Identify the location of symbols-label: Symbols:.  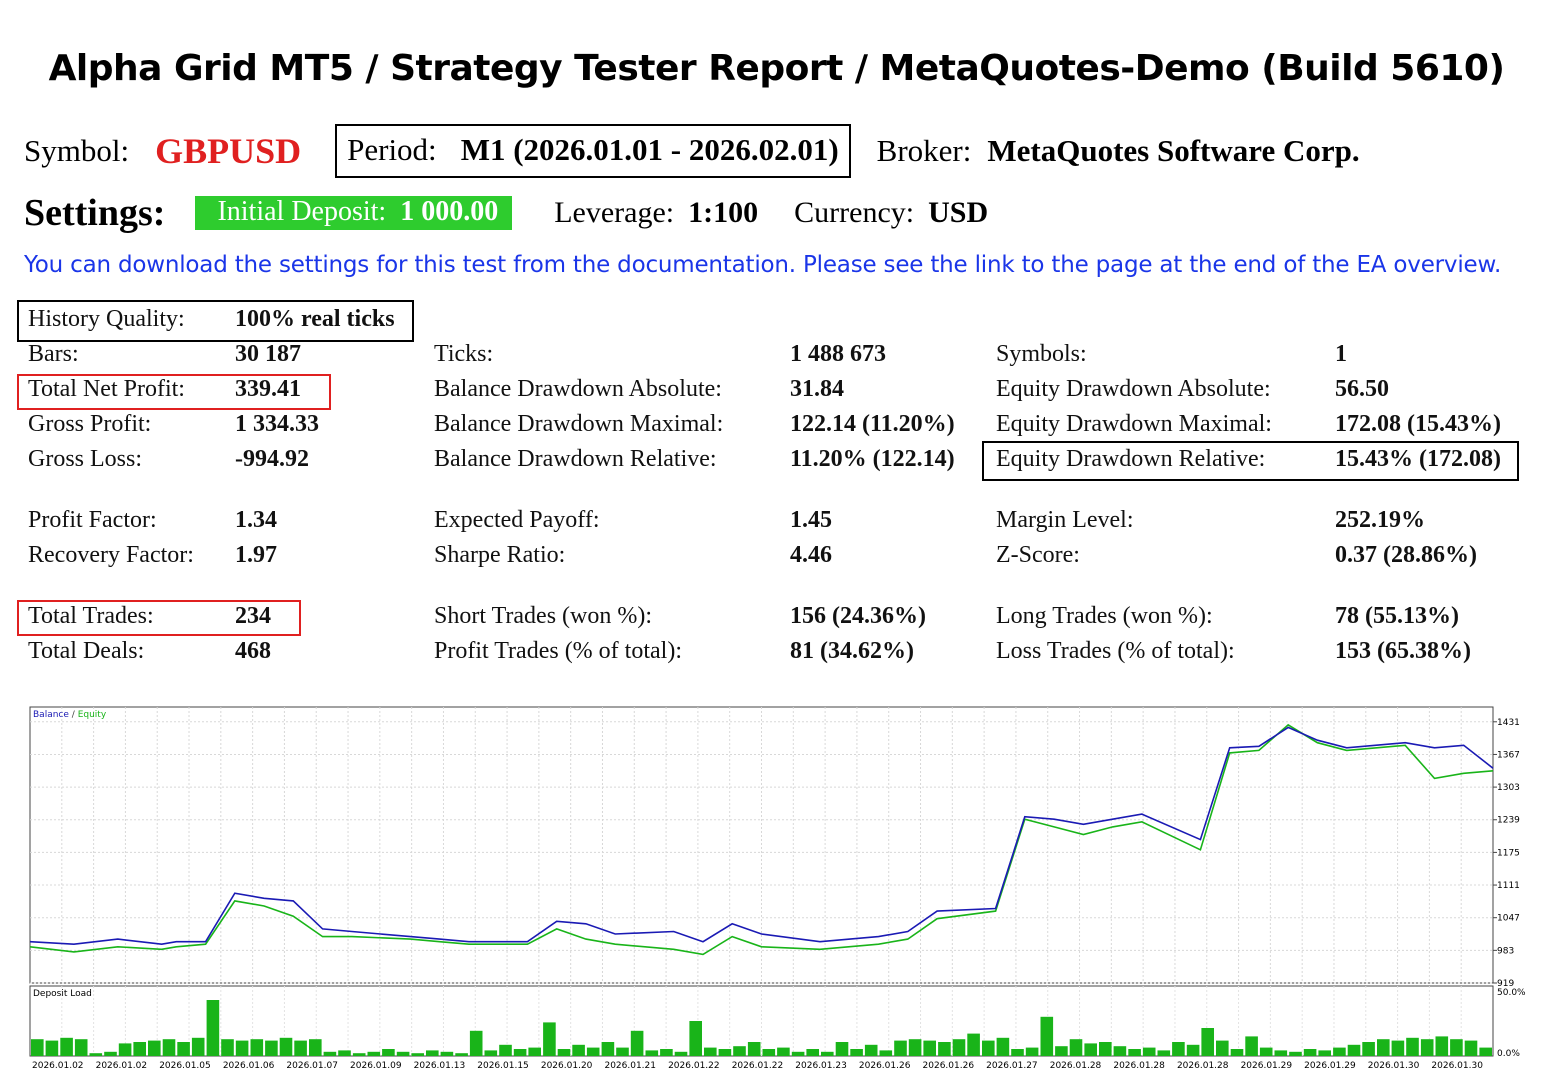
(1041, 354).